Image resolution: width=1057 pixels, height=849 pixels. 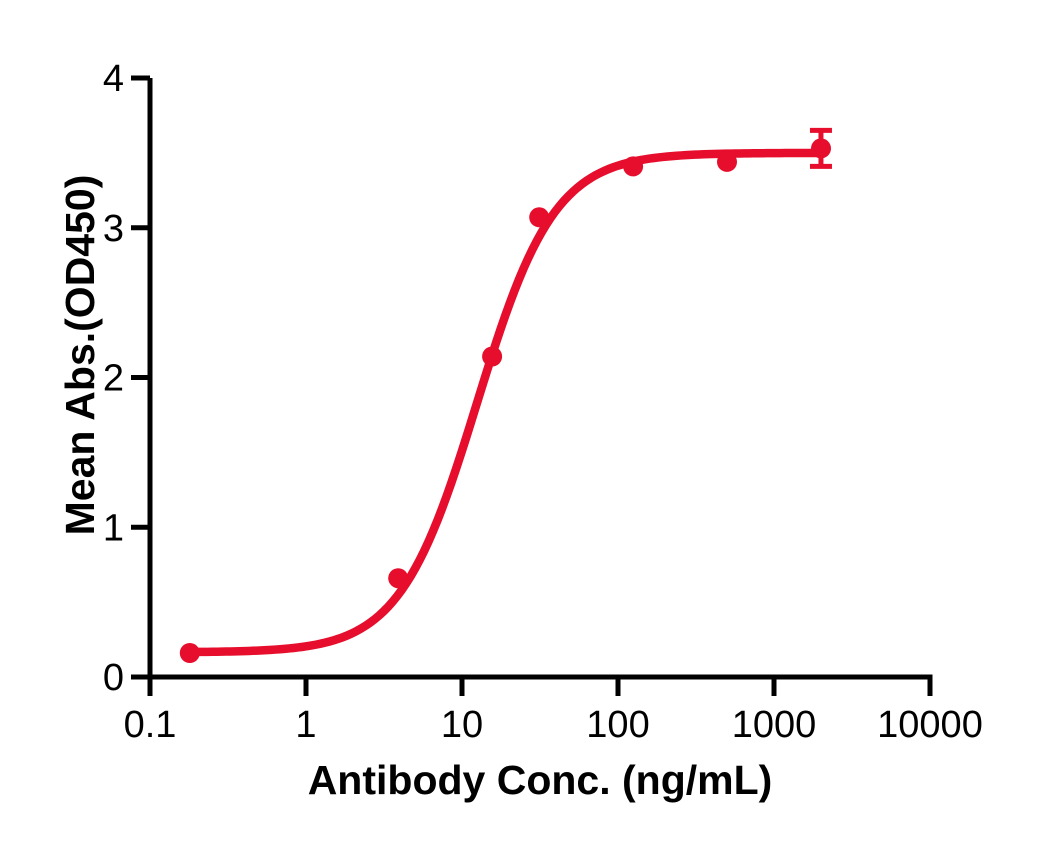 I want to click on y-axis-title: Mean Abs.(OD450), so click(x=80, y=355).